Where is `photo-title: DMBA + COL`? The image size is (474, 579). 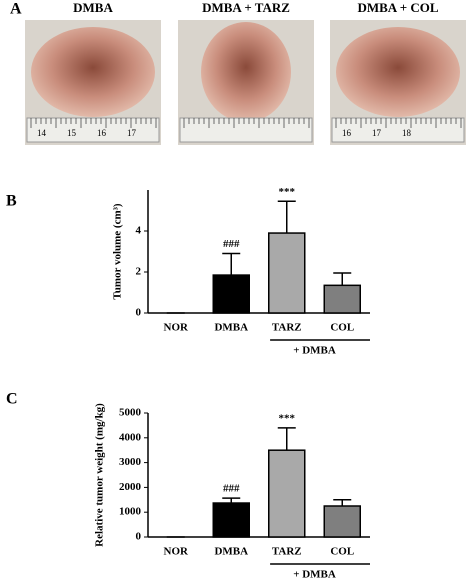
photo-title: DMBA + COL is located at coordinates (397, 7).